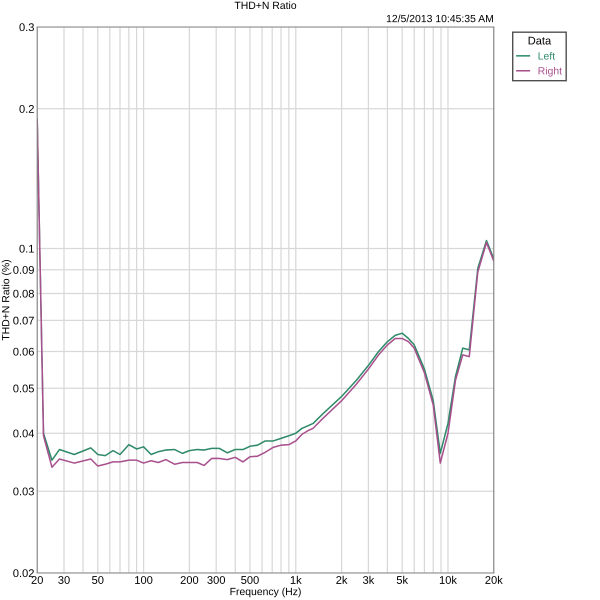  Describe the element at coordinates (189, 580) in the screenshot. I see `x-tick-label: 200` at that location.